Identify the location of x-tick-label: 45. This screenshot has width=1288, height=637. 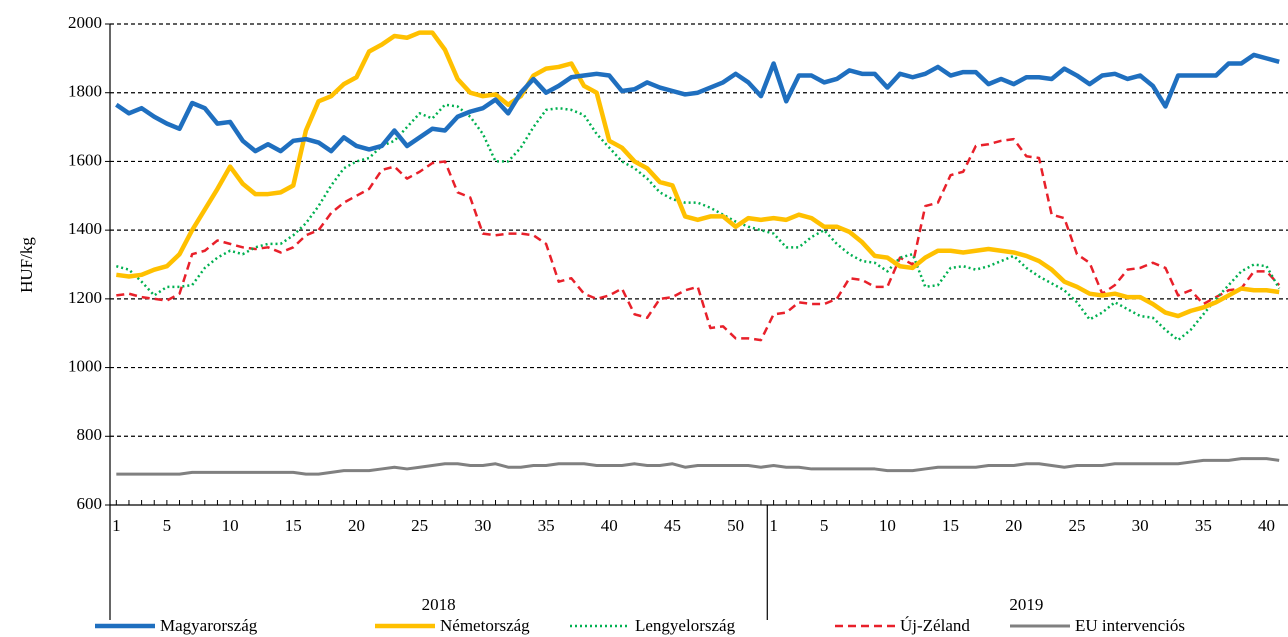
(672, 525).